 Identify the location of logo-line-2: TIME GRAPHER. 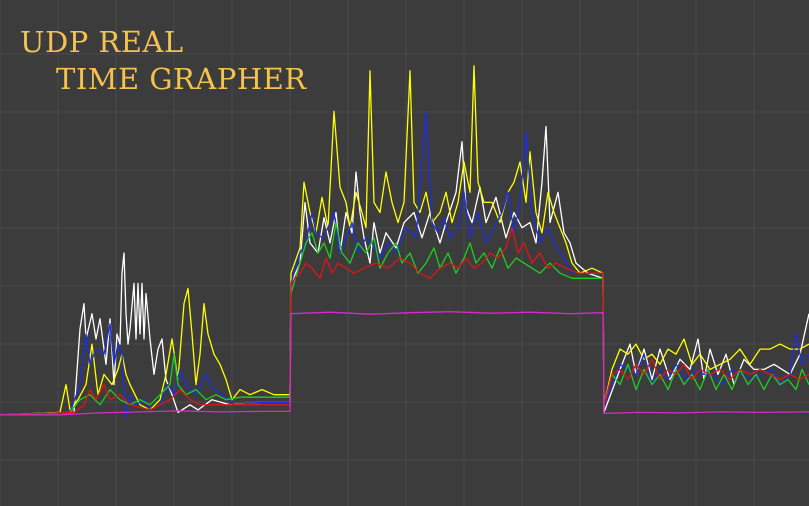
(181, 79).